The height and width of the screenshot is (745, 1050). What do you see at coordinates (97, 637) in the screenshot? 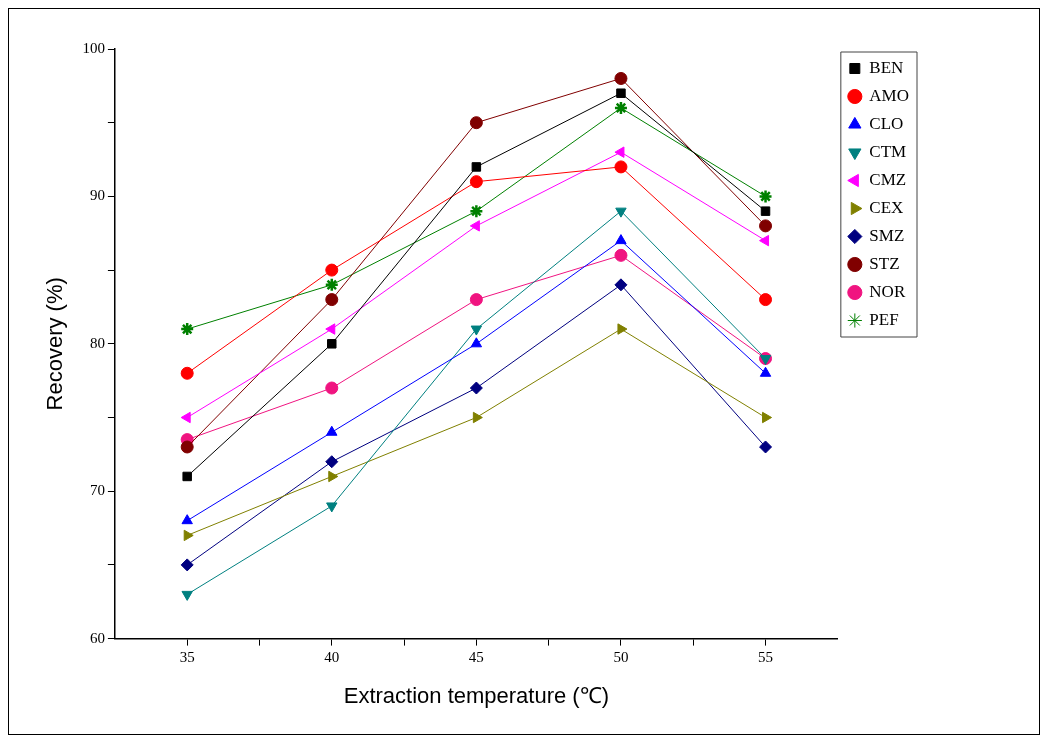
I see `y-tick-label: 60` at bounding box center [97, 637].